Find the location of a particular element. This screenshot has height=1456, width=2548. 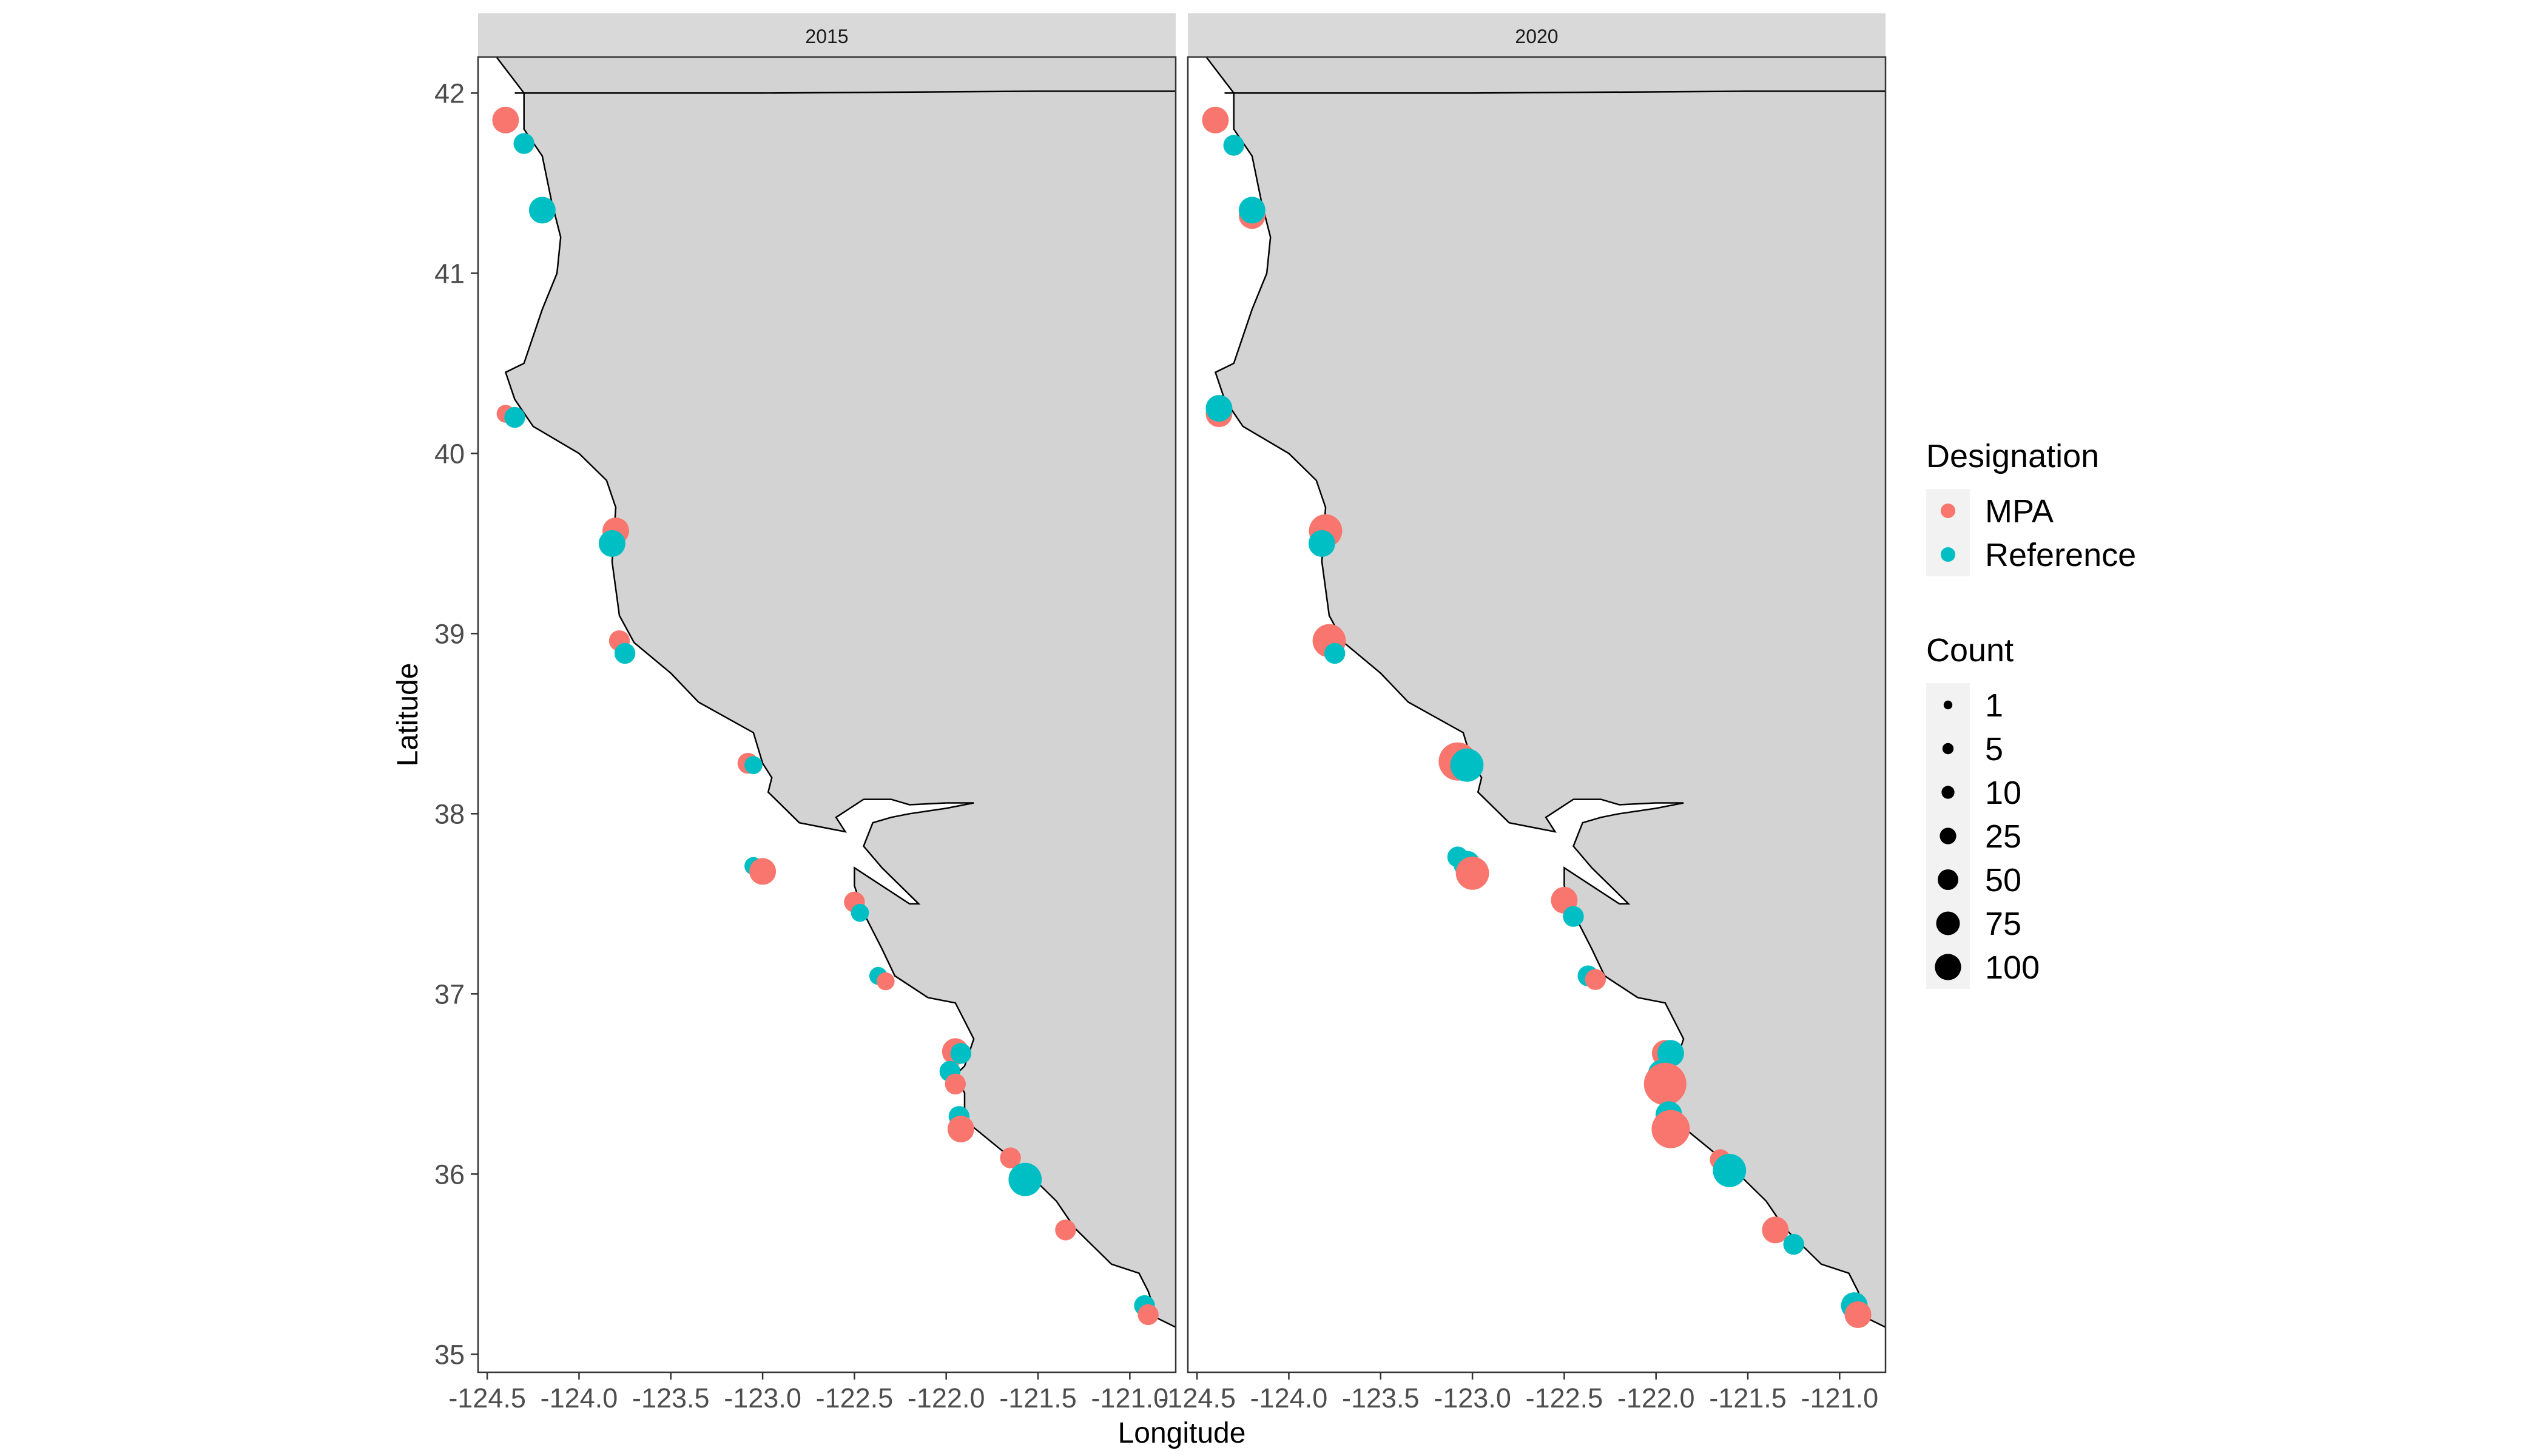

legend-size-label: 5 is located at coordinates (1994, 749).